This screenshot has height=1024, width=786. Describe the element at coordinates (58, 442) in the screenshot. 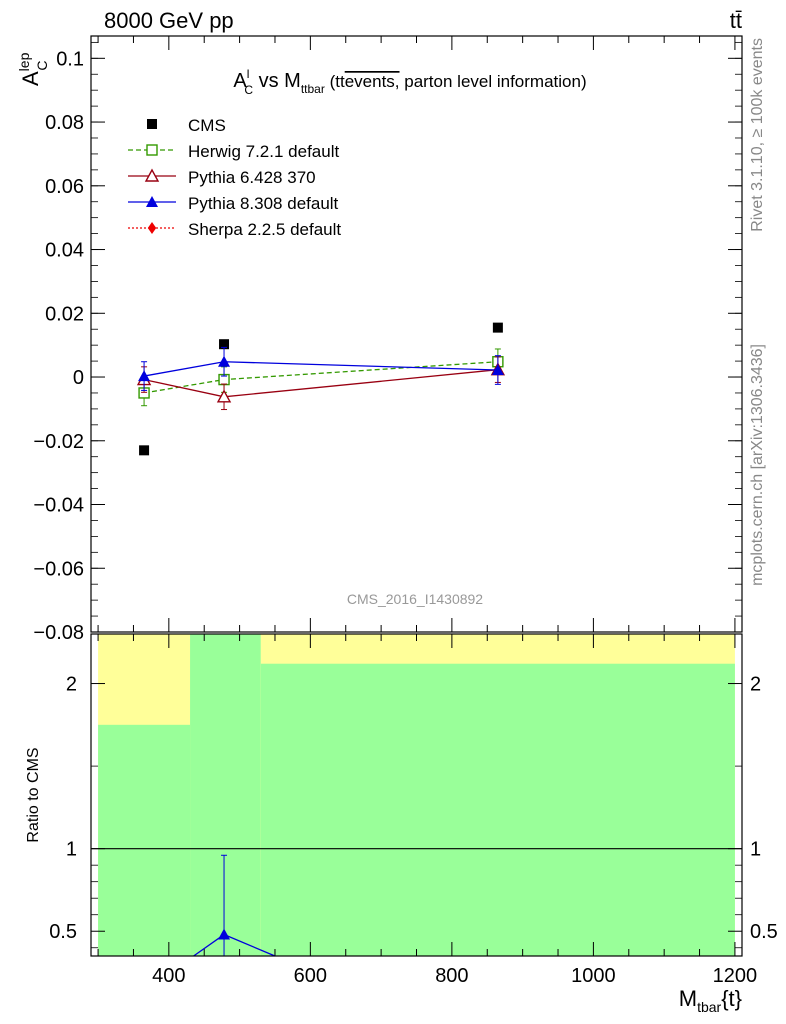

I see `y-tick-label: −0.02` at that location.